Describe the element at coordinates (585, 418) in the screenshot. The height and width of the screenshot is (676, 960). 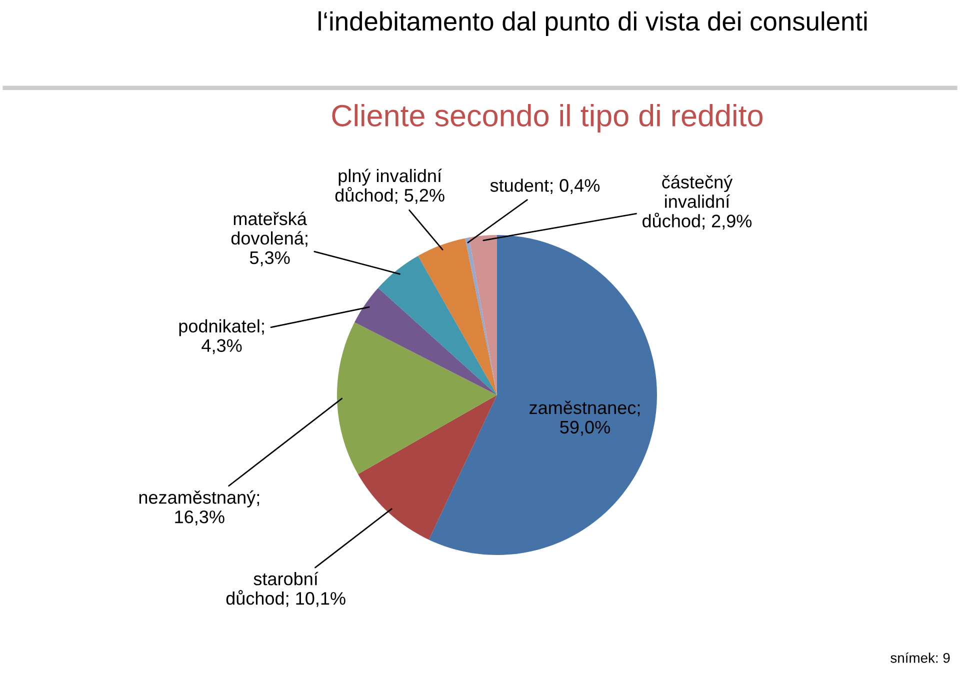
I see `slice-label: zaměstnanec; 59,0%` at that location.